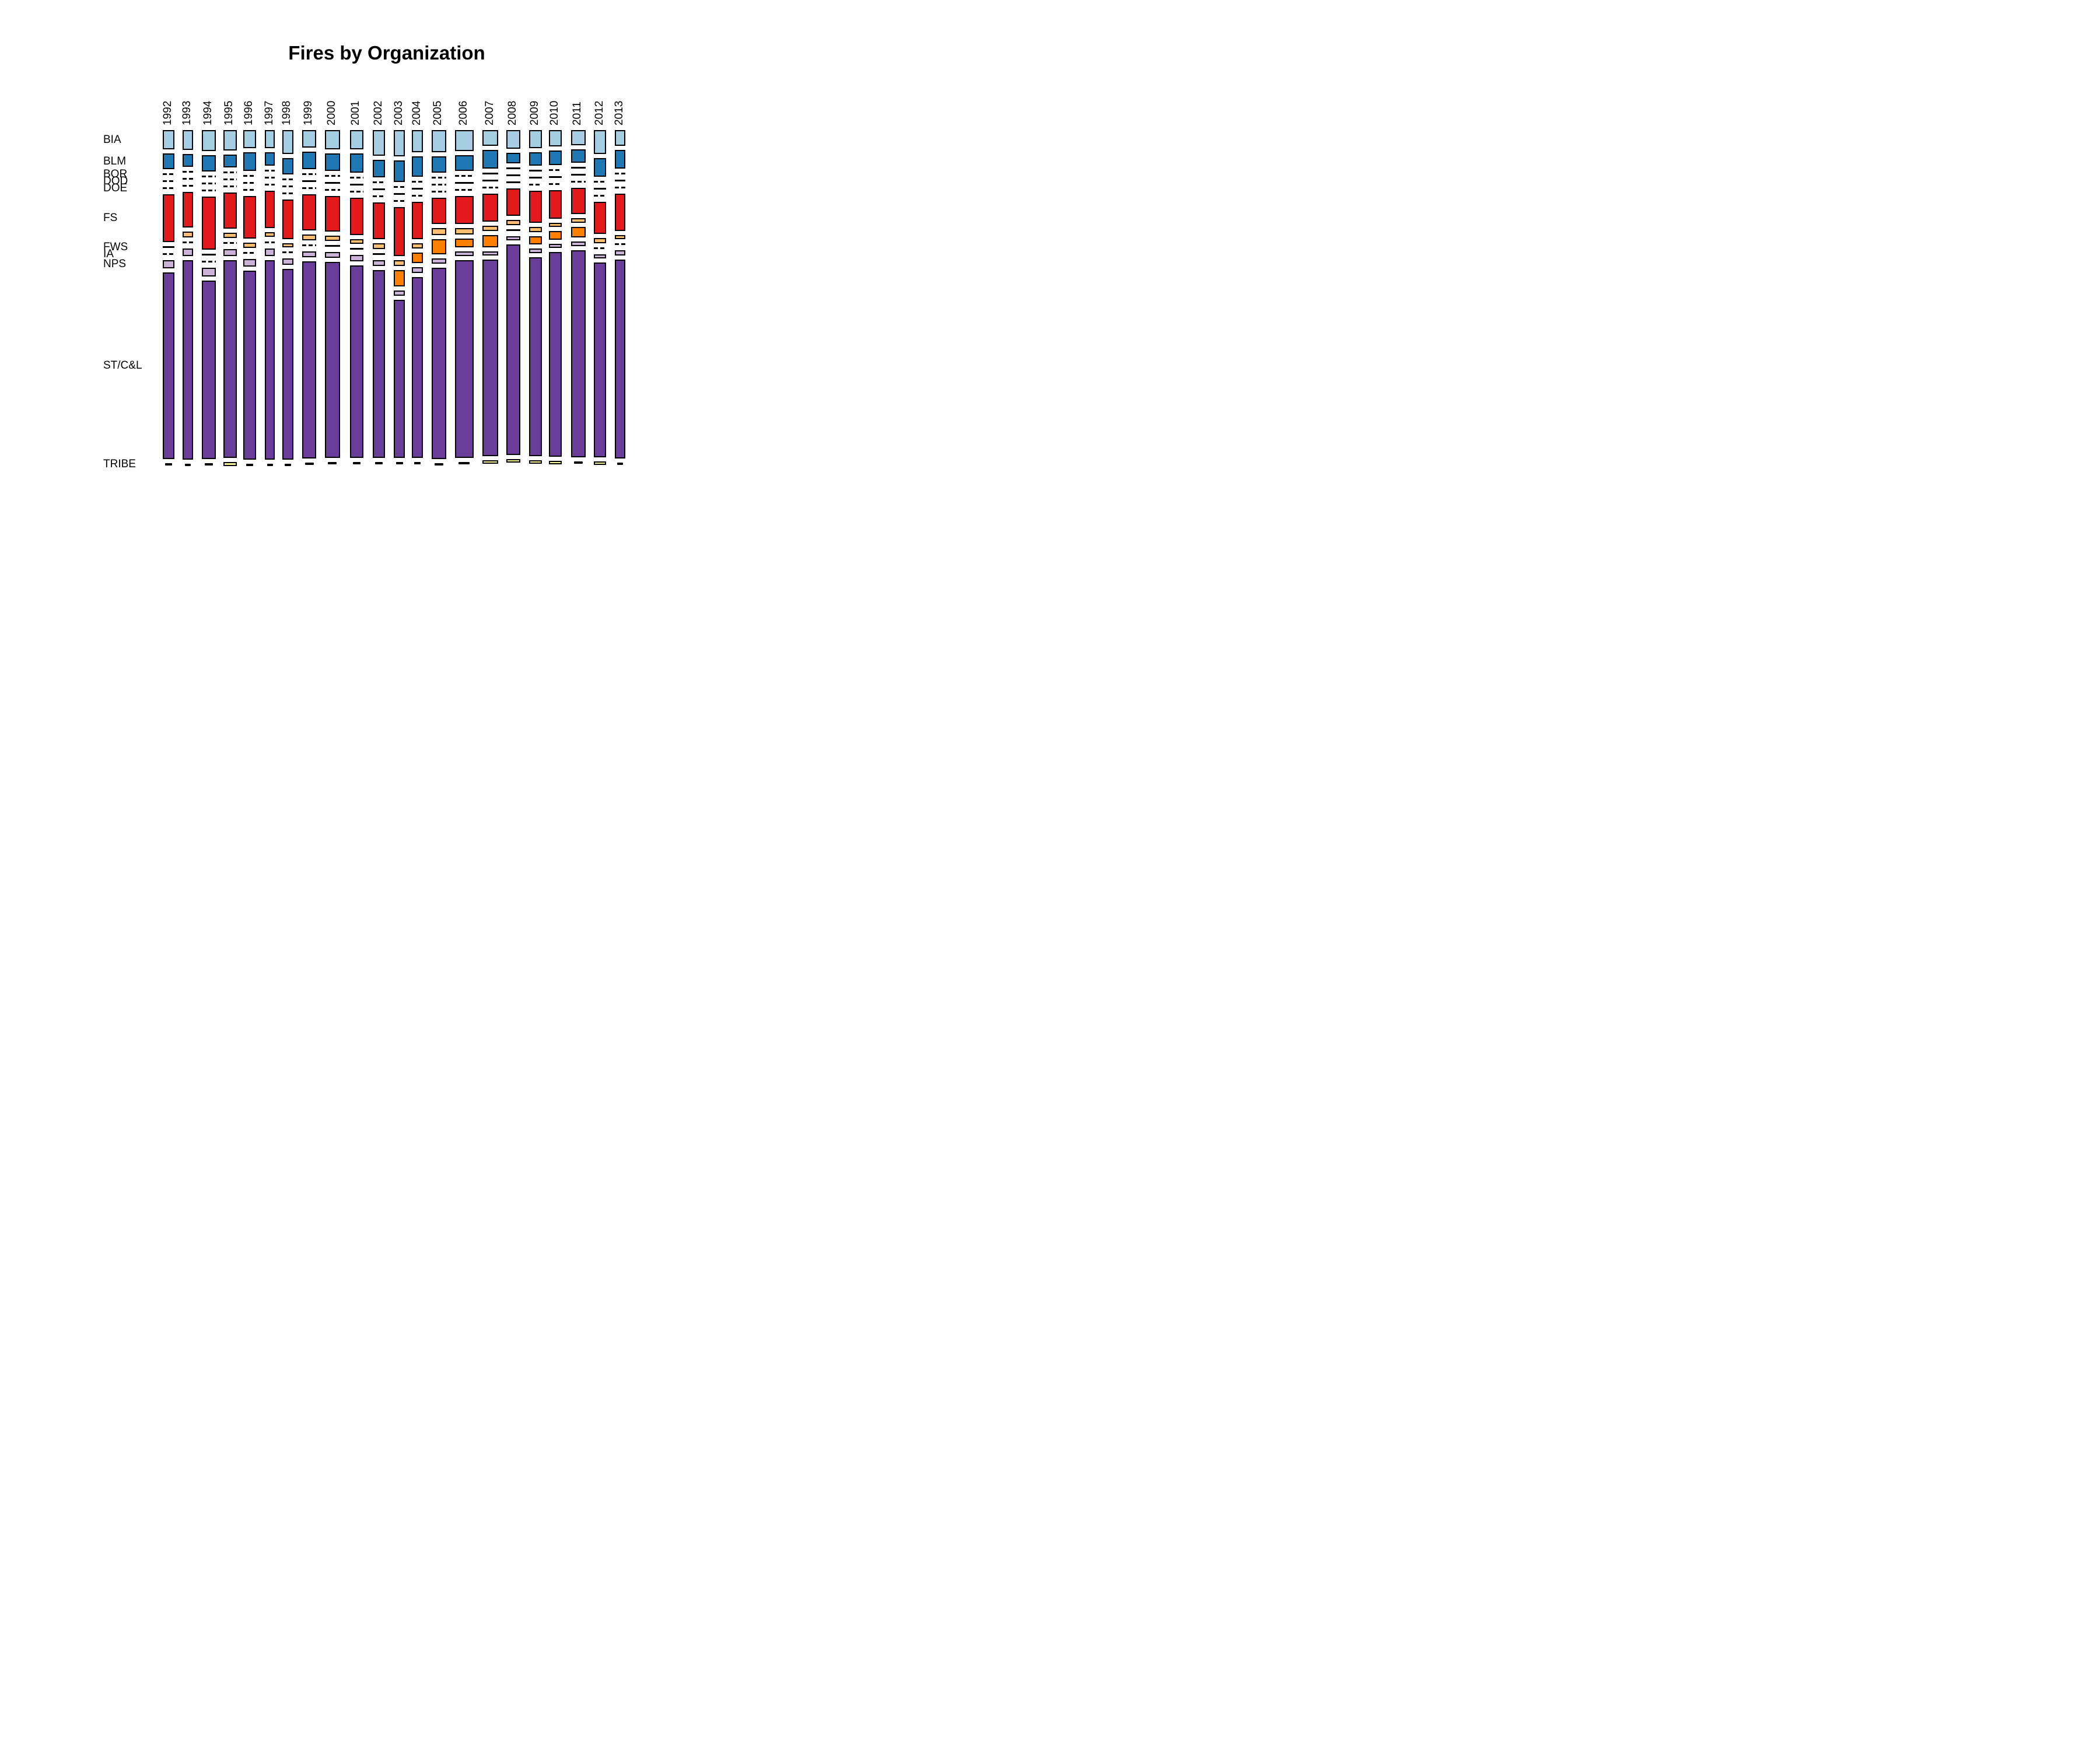 The image size is (2100, 1750). I want to click on year-label: 2009, so click(534, 113).